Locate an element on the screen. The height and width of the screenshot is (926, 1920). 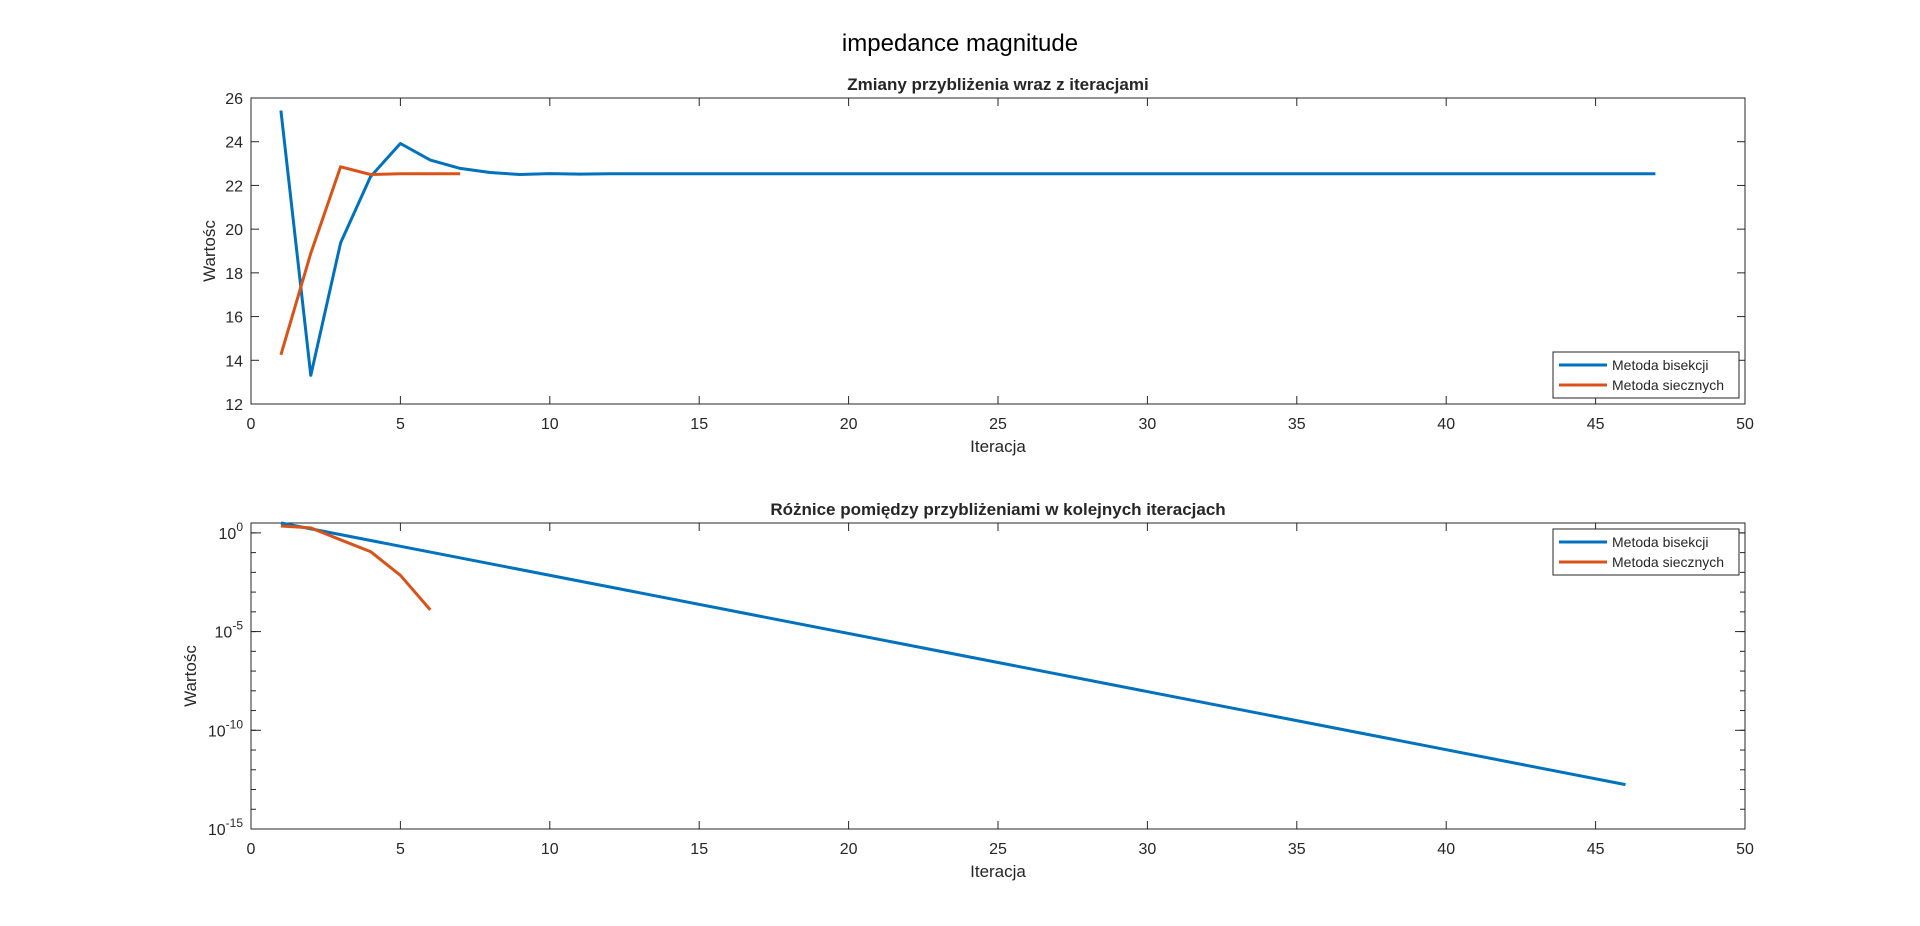
axes-title: Zmiany przybliżenia wraz z iteracjami is located at coordinates (997, 84).